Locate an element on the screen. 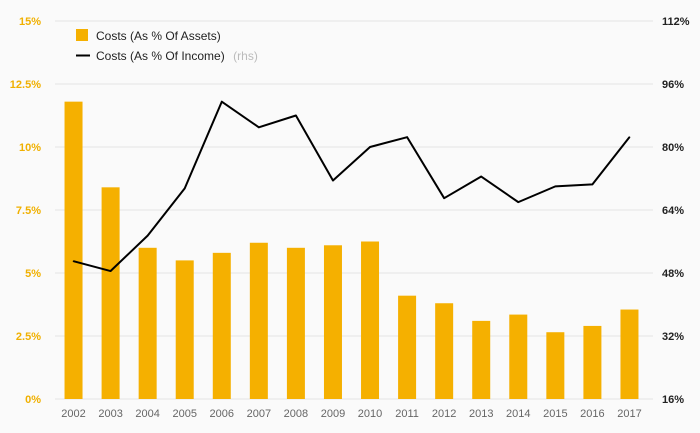 The width and height of the screenshot is (700, 433). left-tick-label: 10% is located at coordinates (30, 148).